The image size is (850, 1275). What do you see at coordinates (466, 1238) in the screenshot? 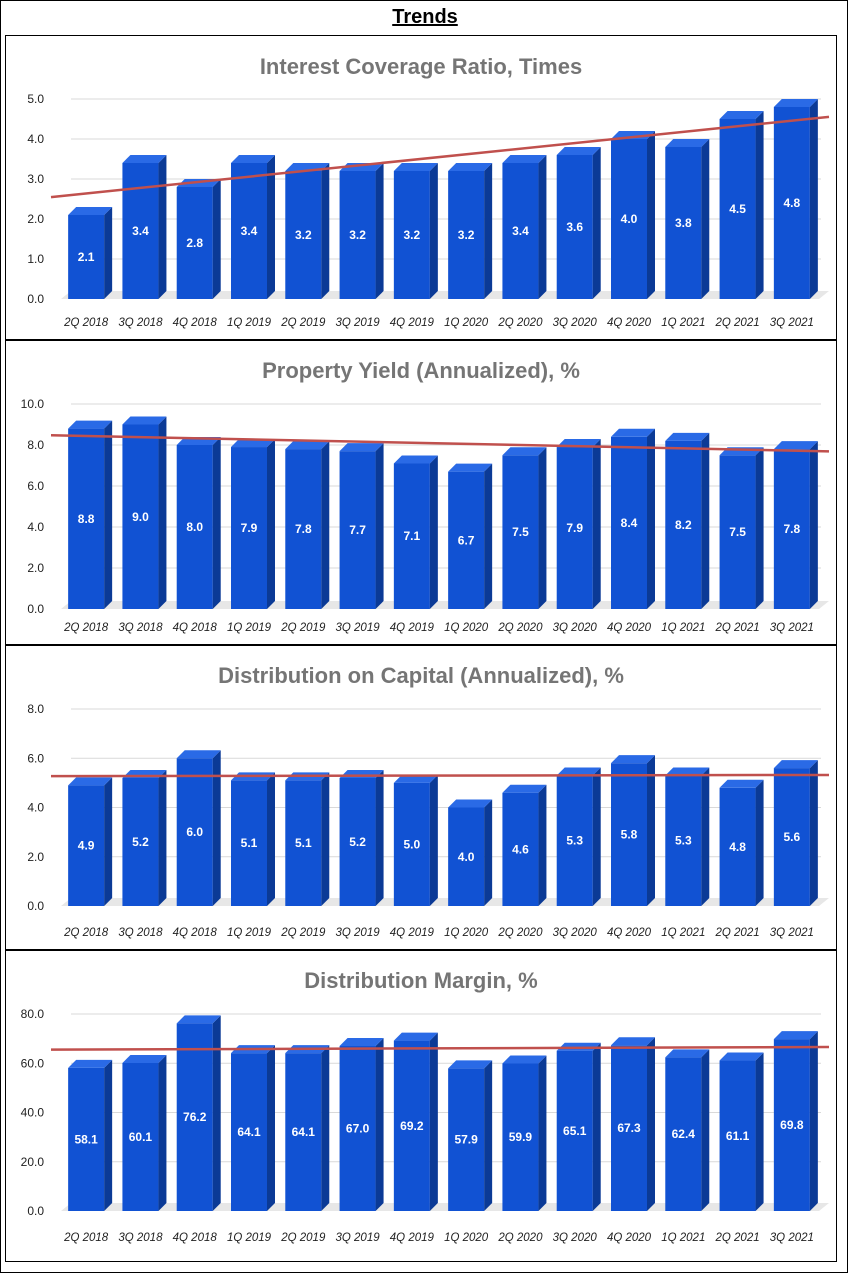
I see `x-tick-label: 1Q 2020` at bounding box center [466, 1238].